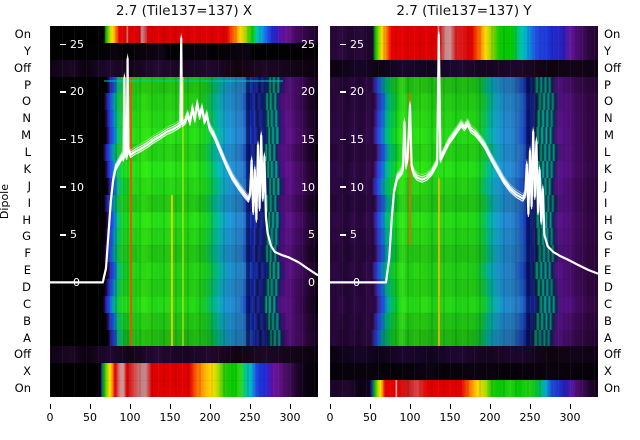 This screenshot has height=440, width=640. What do you see at coordinates (26, 101) in the screenshot?
I see `dipole-row-label-o-4: O` at bounding box center [26, 101].